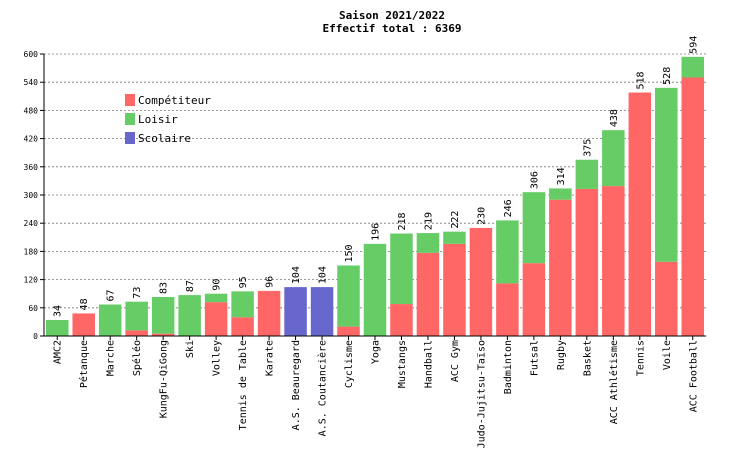 This screenshot has height=464, width=750. What do you see at coordinates (164, 138) in the screenshot?
I see `legend-label: Scolaire` at bounding box center [164, 138].